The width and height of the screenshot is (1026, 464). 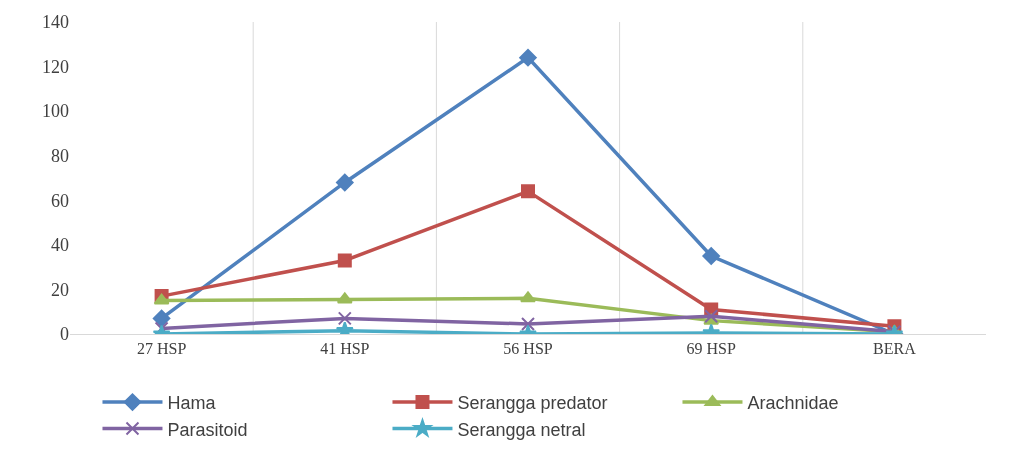 I want to click on x-tick-label: 69 HSP, so click(x=711, y=349).